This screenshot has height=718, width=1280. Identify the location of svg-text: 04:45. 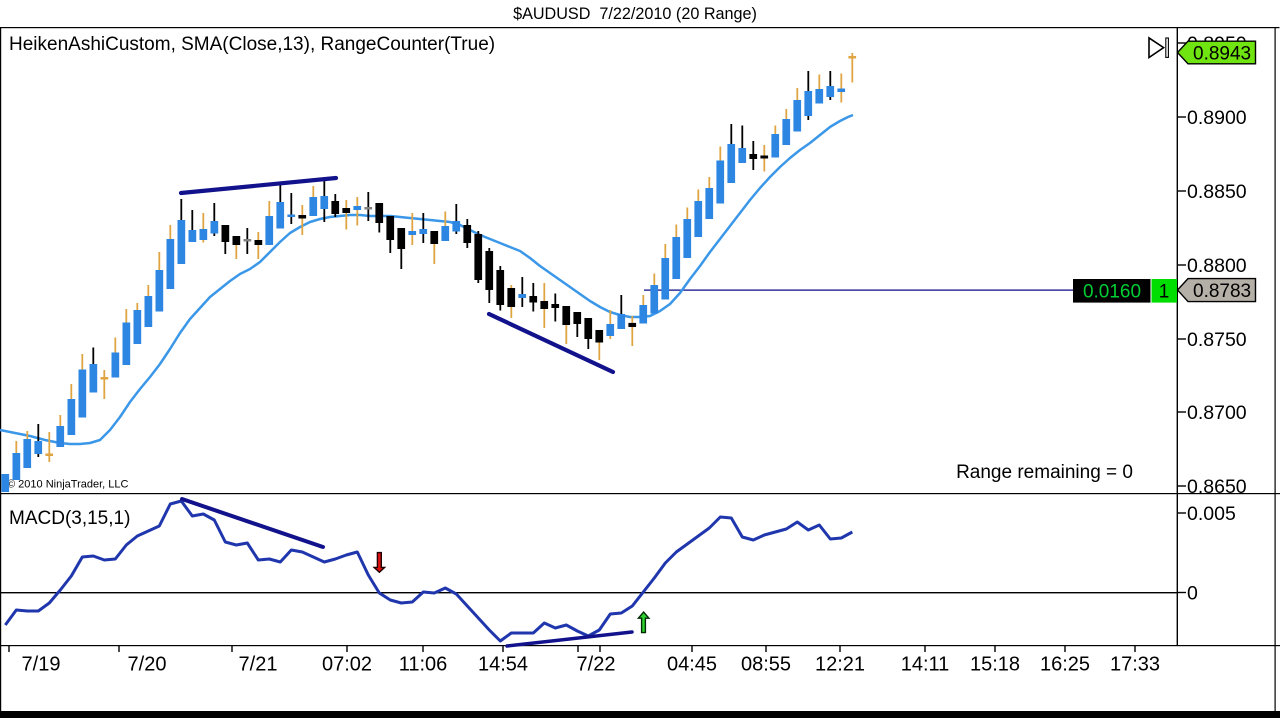
(692, 665).